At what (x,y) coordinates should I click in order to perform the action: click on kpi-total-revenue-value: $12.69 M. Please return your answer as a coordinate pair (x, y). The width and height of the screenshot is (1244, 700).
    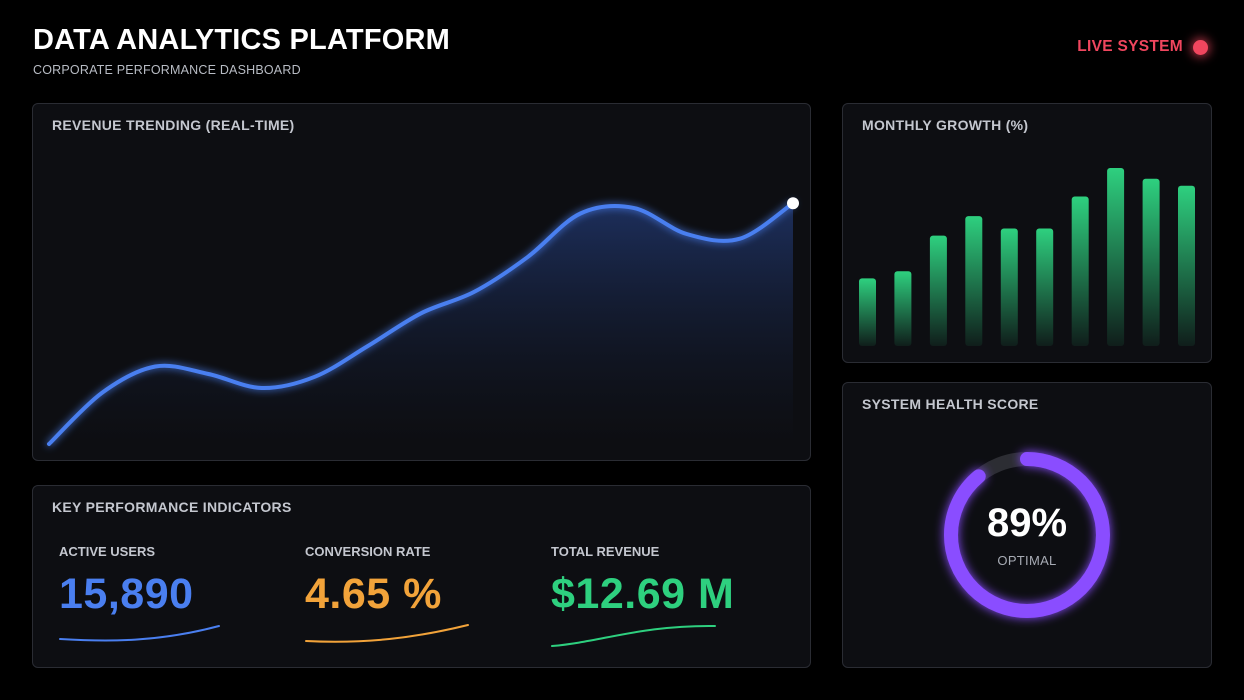
    Looking at the image, I should click on (643, 594).